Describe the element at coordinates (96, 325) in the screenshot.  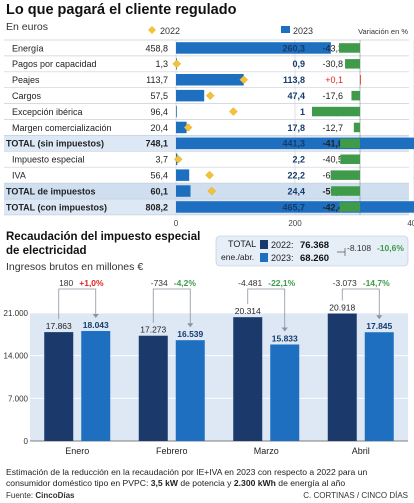
I see `label-2023: 18.043` at that location.